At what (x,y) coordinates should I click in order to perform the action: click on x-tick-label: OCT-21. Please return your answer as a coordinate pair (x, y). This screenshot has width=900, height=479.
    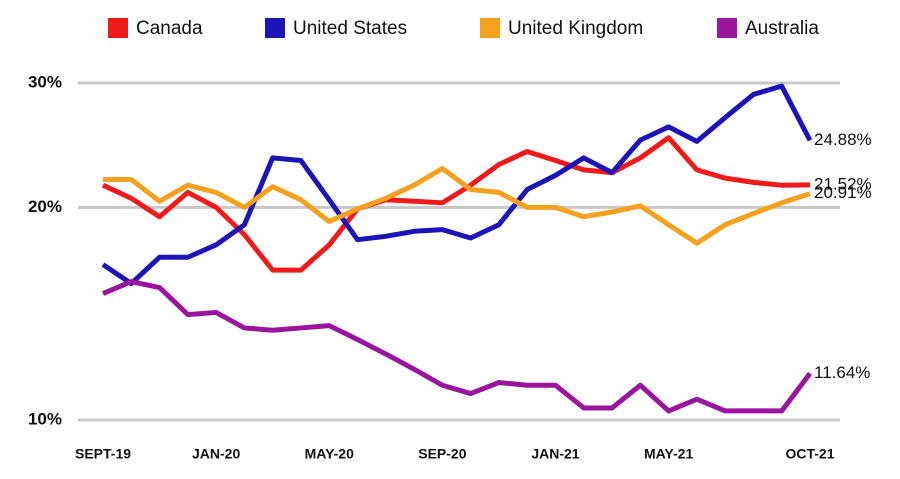
    Looking at the image, I should click on (809, 454).